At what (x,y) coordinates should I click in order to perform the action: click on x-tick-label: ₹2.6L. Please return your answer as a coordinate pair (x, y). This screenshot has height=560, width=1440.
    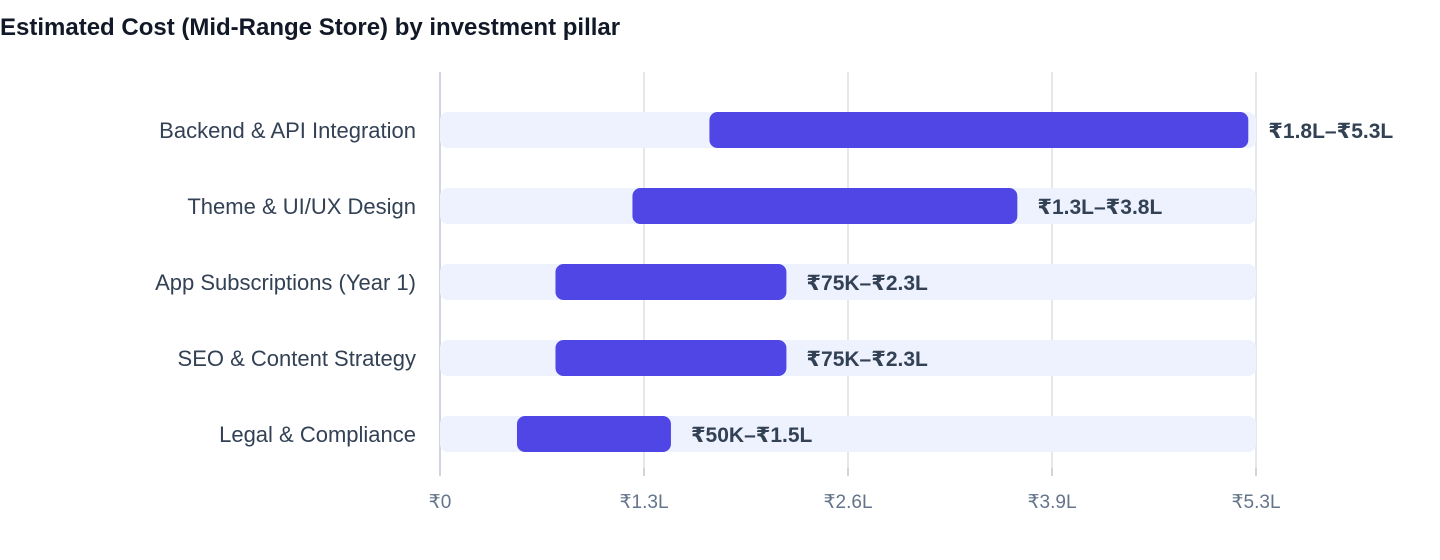
    Looking at the image, I should click on (847, 502).